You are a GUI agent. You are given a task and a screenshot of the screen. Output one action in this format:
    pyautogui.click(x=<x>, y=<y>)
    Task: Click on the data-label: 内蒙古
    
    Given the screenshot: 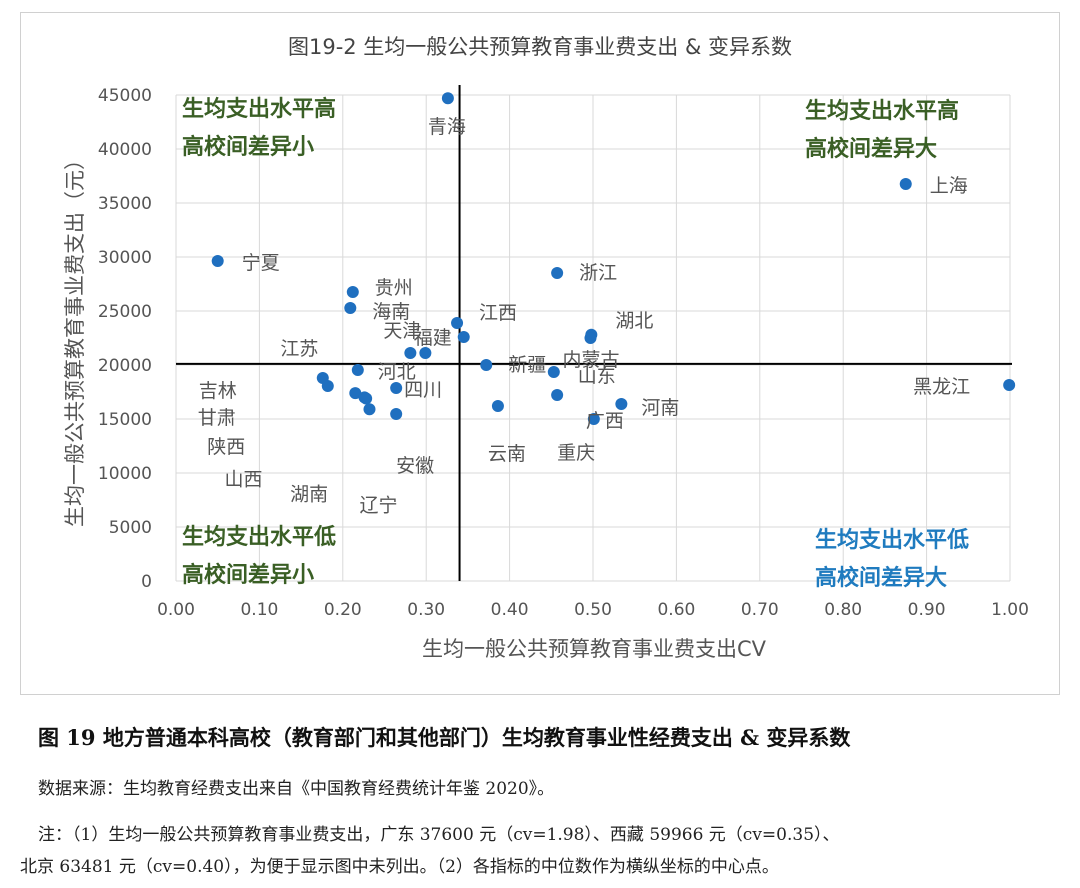 What is the action you would take?
    pyautogui.click(x=590, y=360)
    